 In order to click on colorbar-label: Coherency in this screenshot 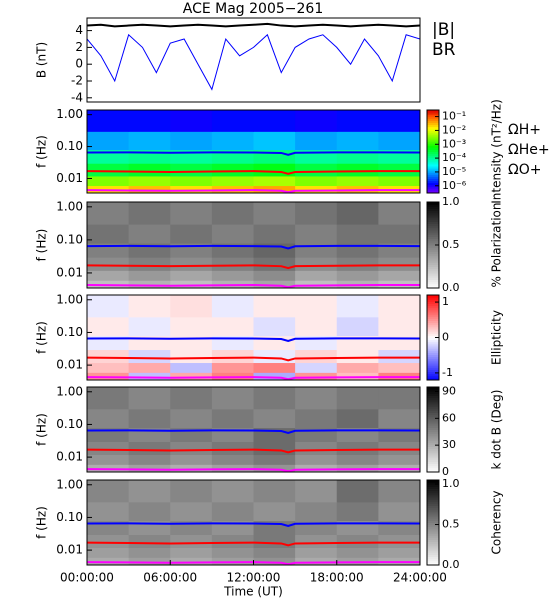, I will do `click(497, 522)`.